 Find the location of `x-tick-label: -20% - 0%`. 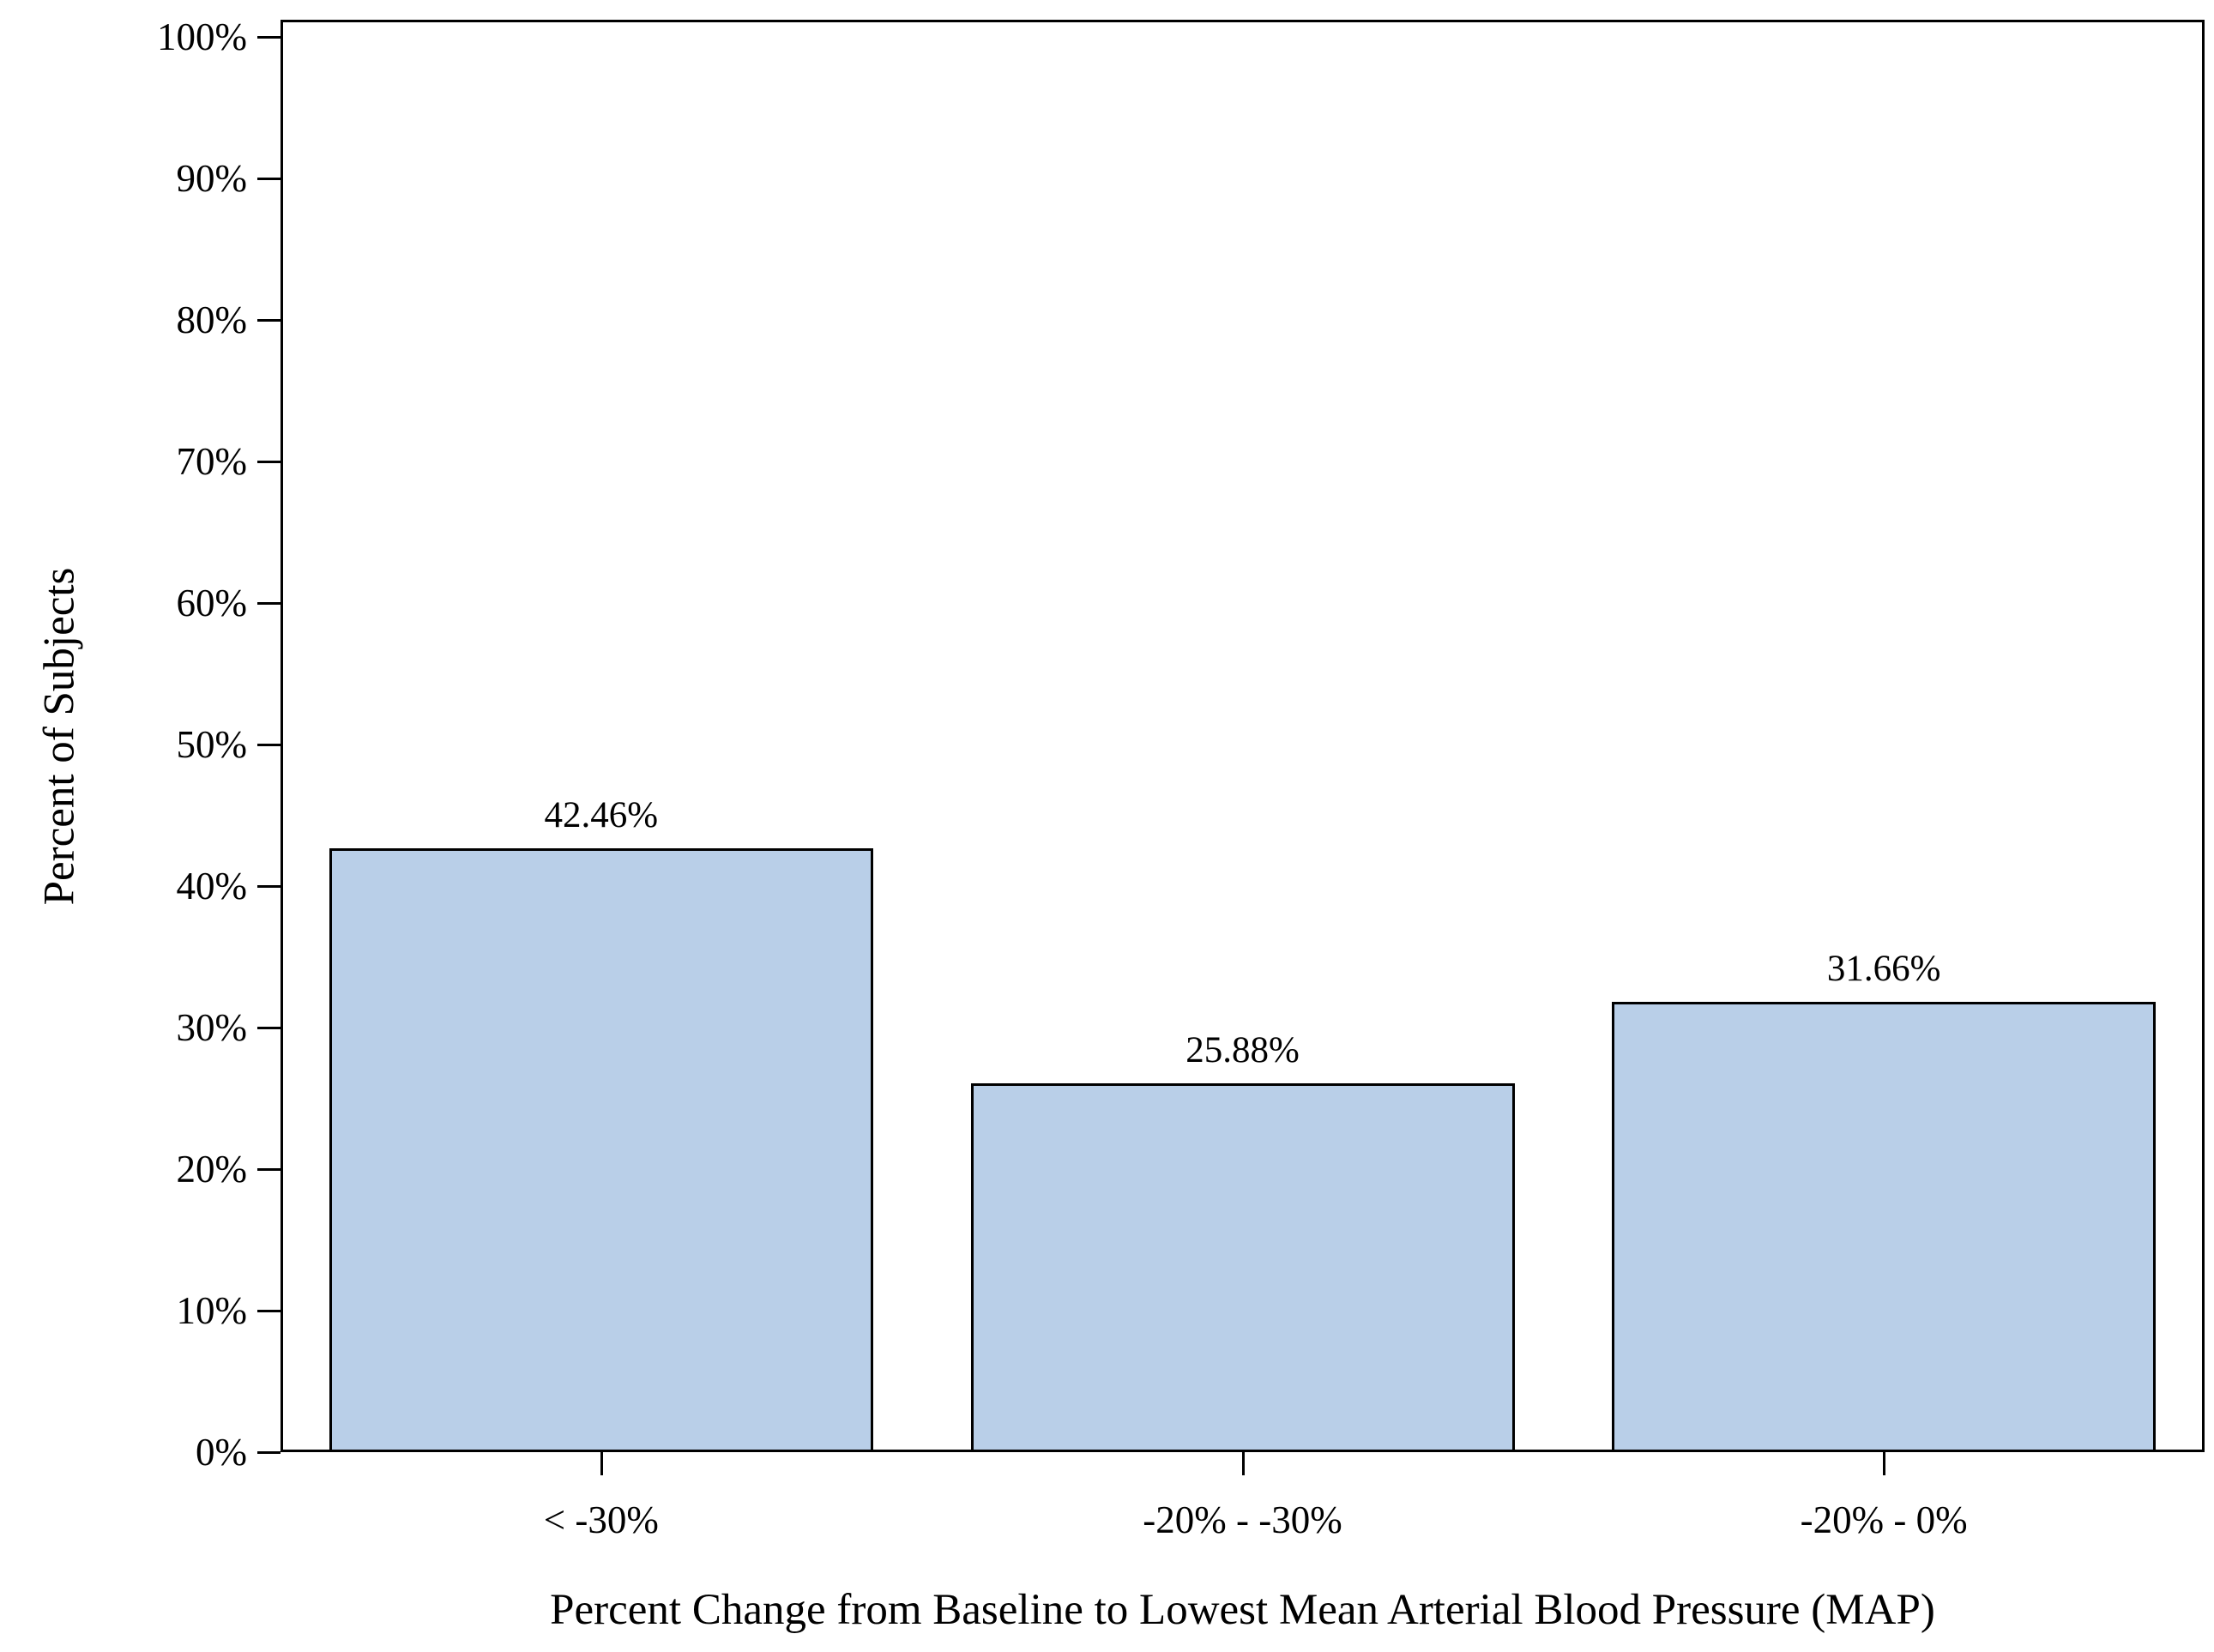

x-tick-label: -20% - 0% is located at coordinates (1884, 1519).